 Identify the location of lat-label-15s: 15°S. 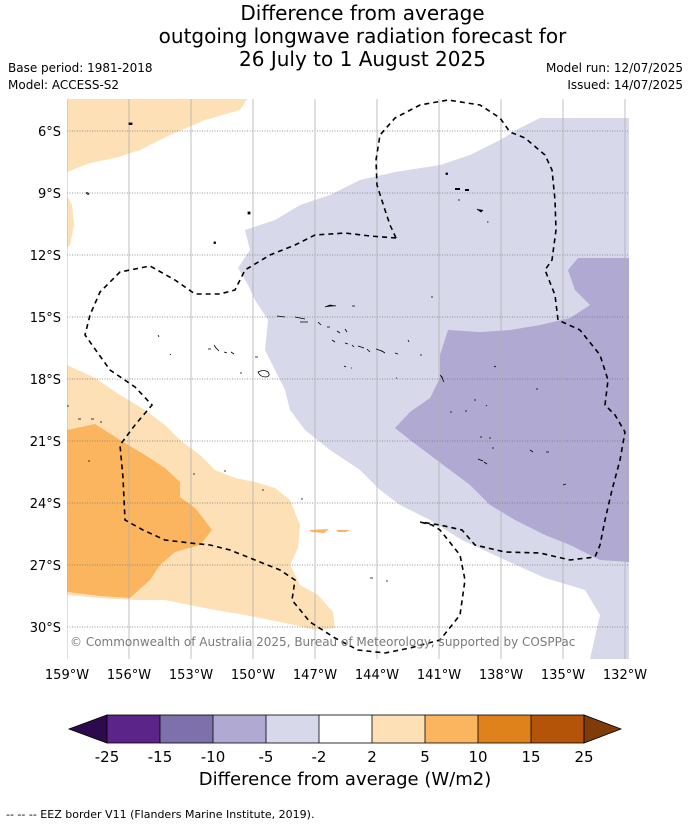
(45, 318).